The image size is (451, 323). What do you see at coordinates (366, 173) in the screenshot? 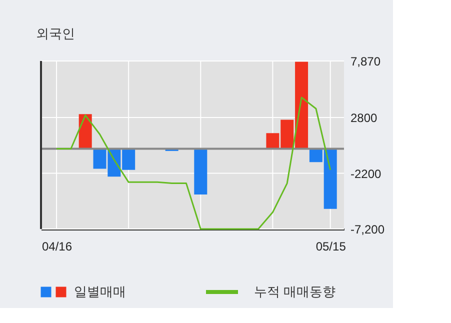
I see `y-tick-label: -2200` at bounding box center [366, 173].